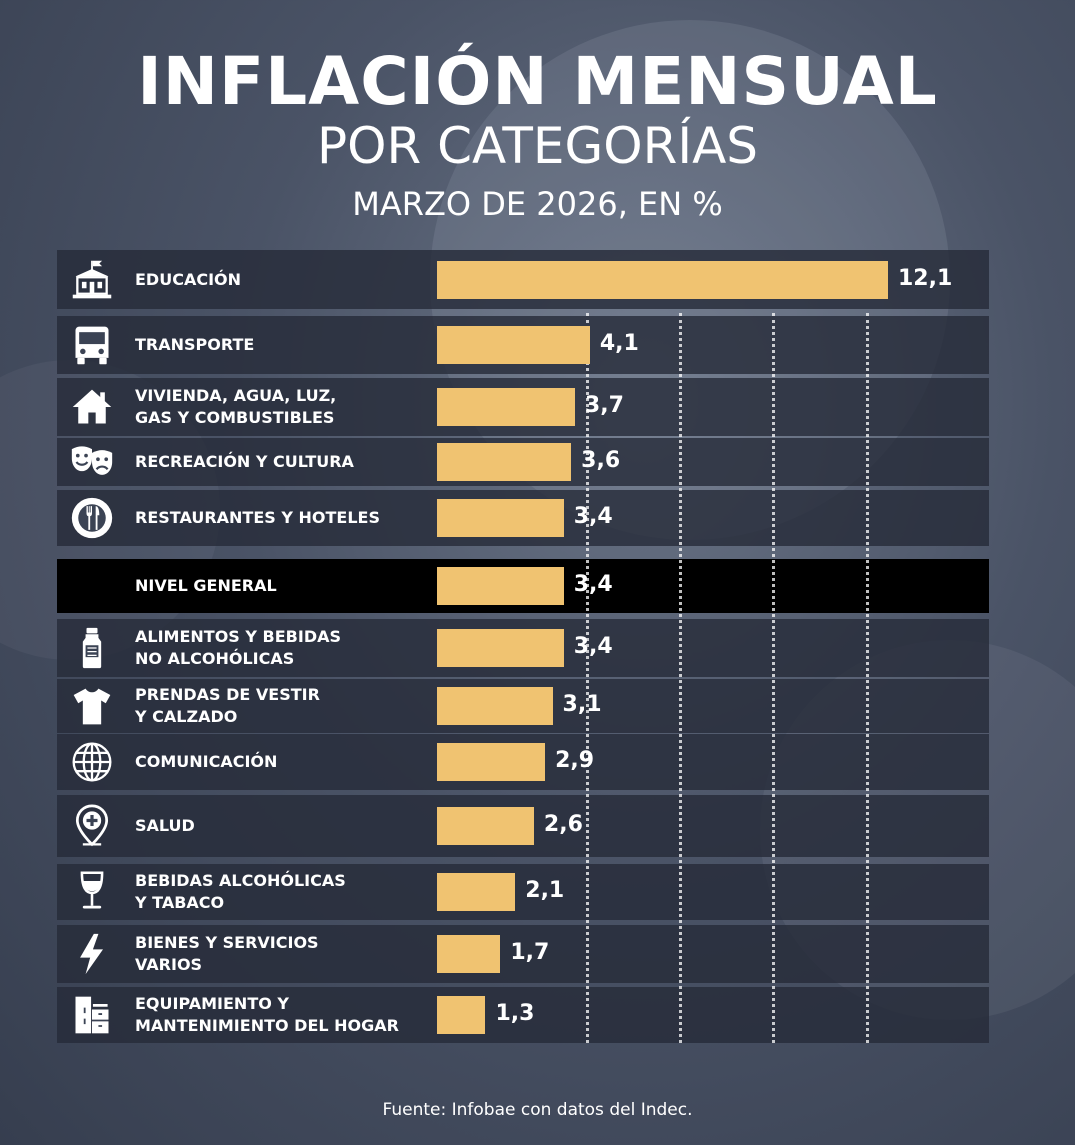 The image size is (1075, 1145). I want to click on category-label: SALUD, so click(165, 825).